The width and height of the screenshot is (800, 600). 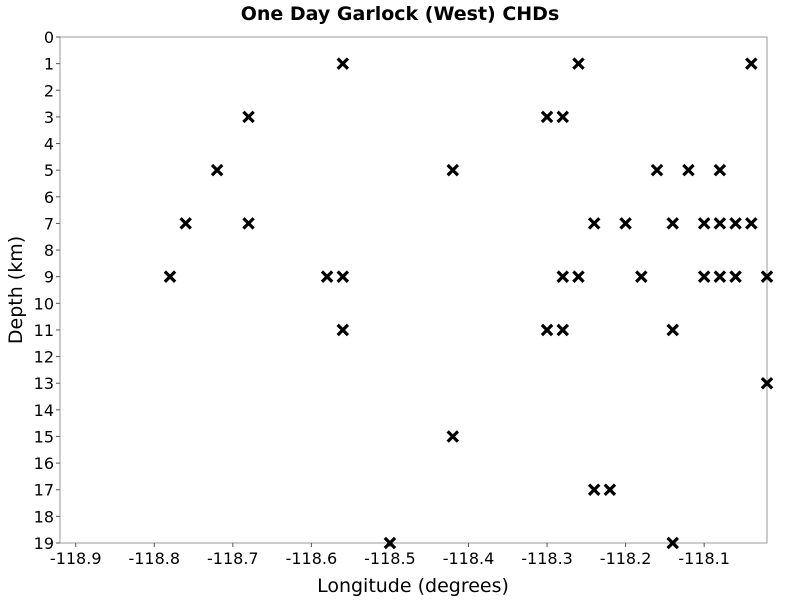 I want to click on x-tick-label: -118.7, so click(x=233, y=558).